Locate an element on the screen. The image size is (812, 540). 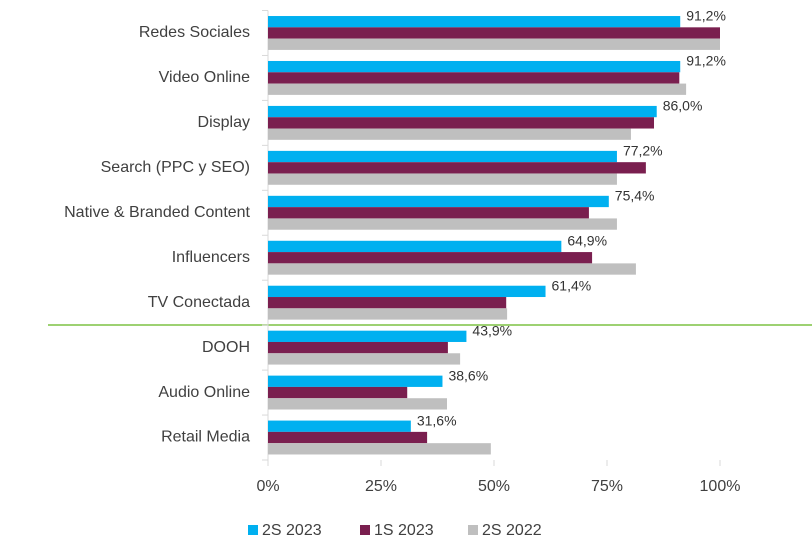
category-label: Native & Branded Content is located at coordinates (157, 212).